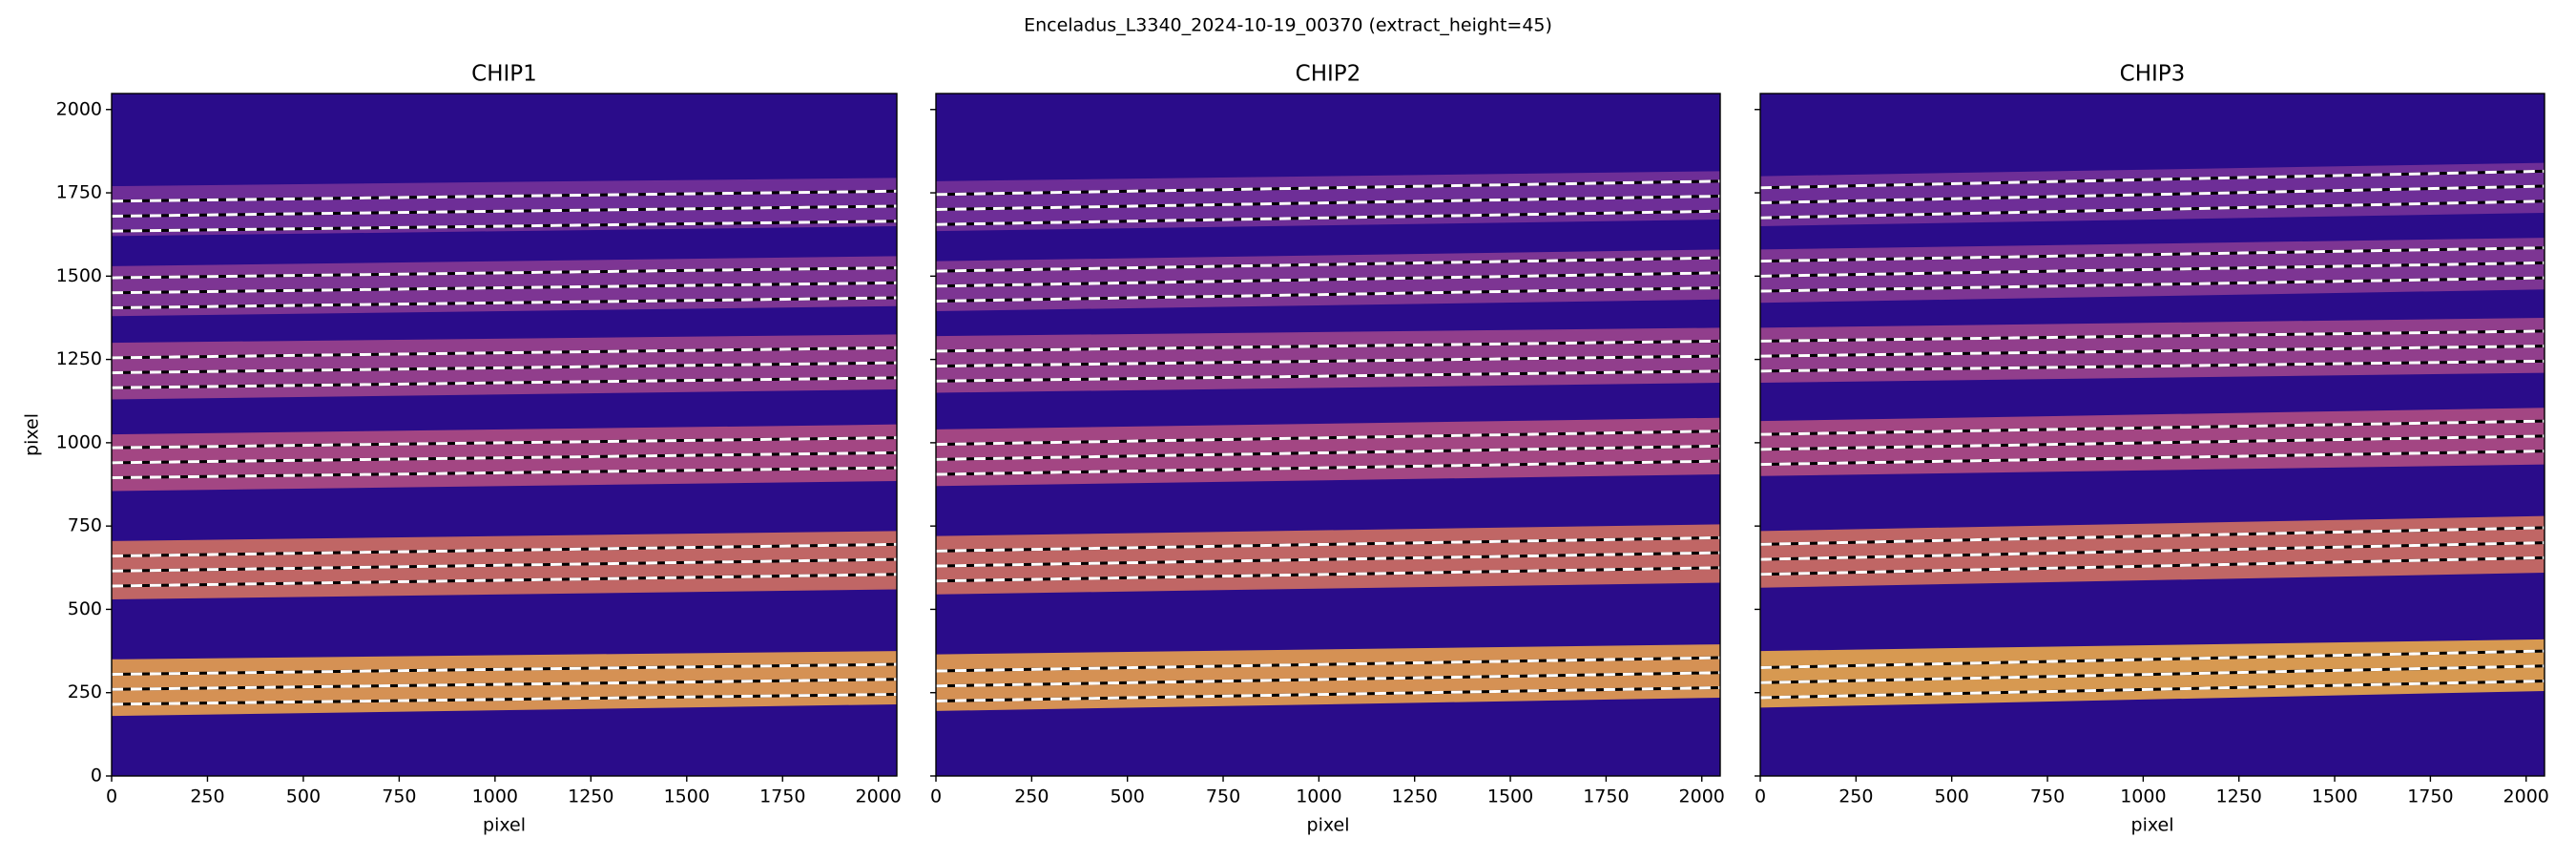 The image size is (2576, 859). What do you see at coordinates (79, 108) in the screenshot?
I see `y-tick-label: 2000` at bounding box center [79, 108].